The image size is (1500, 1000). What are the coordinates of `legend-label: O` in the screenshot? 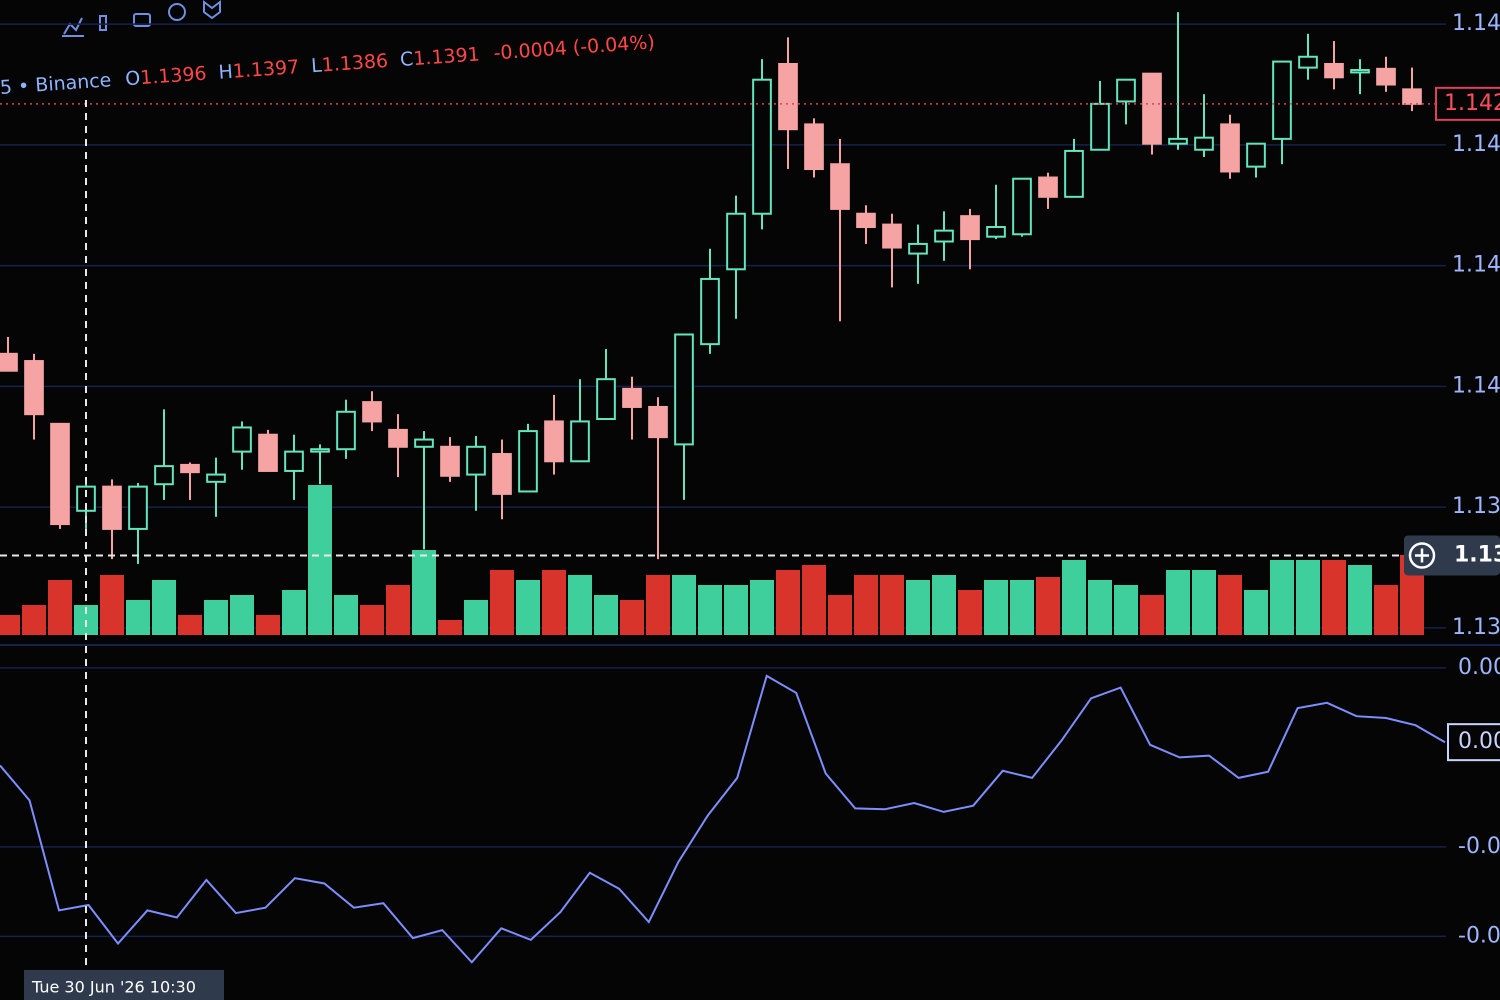 It's located at (133, 78).